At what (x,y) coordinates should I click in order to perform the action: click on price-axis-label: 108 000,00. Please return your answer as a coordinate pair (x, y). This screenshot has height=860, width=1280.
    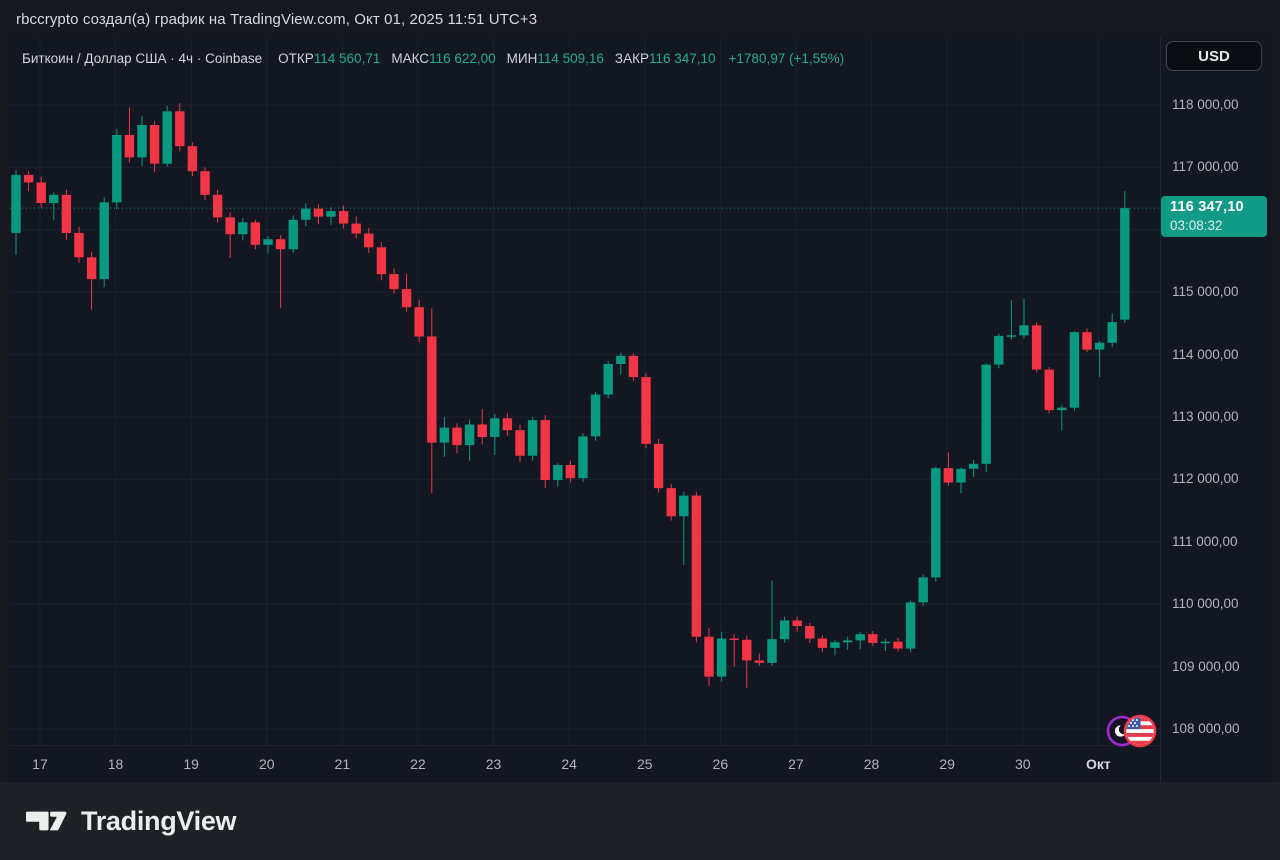
    Looking at the image, I should click on (1206, 729).